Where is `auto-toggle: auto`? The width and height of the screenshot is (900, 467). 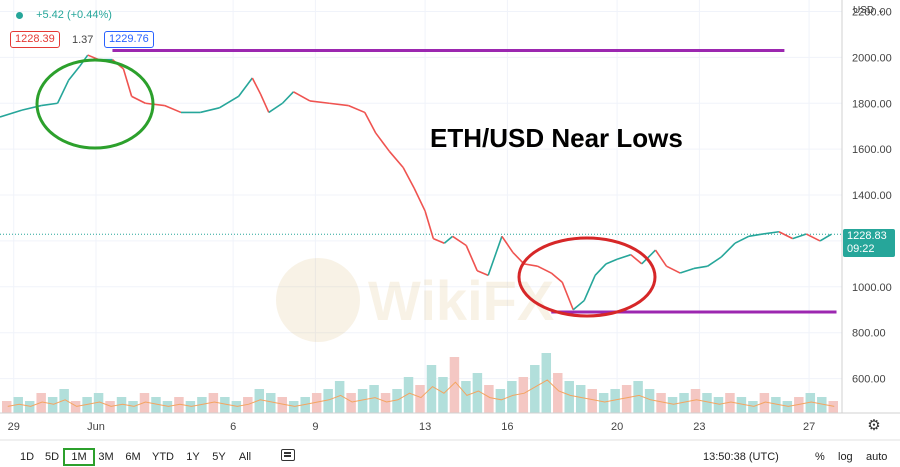 auto-toggle: auto is located at coordinates (877, 457).